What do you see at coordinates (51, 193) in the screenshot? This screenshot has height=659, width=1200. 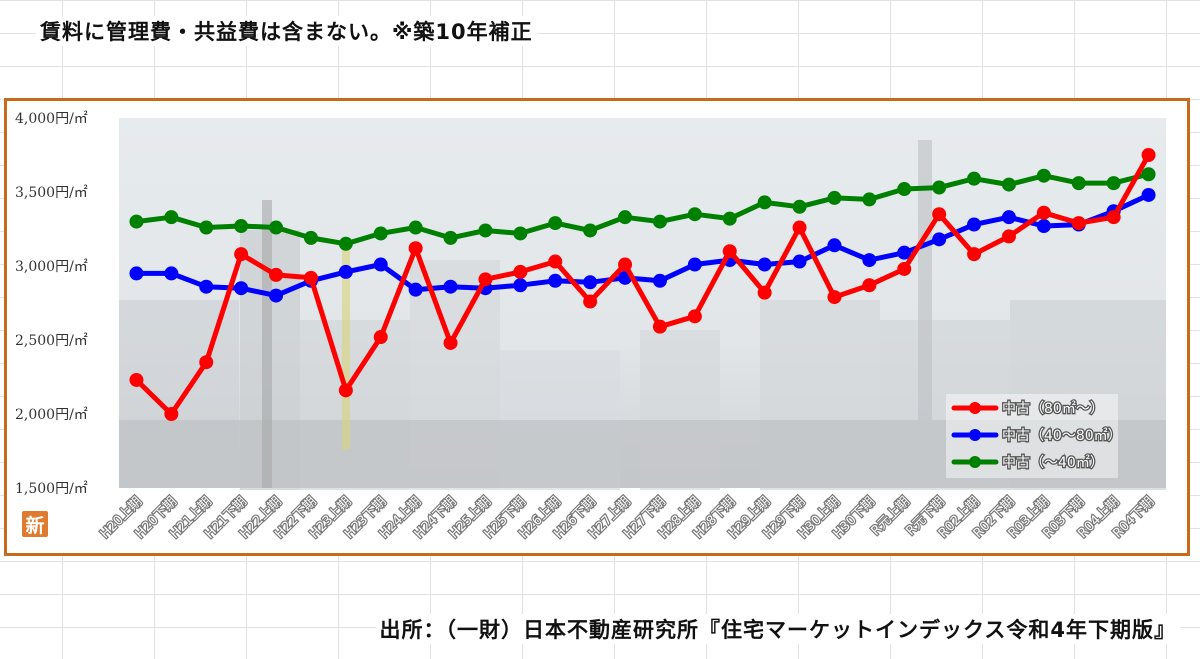 I see `y-tick-label: 3,500円/㎡` at bounding box center [51, 193].